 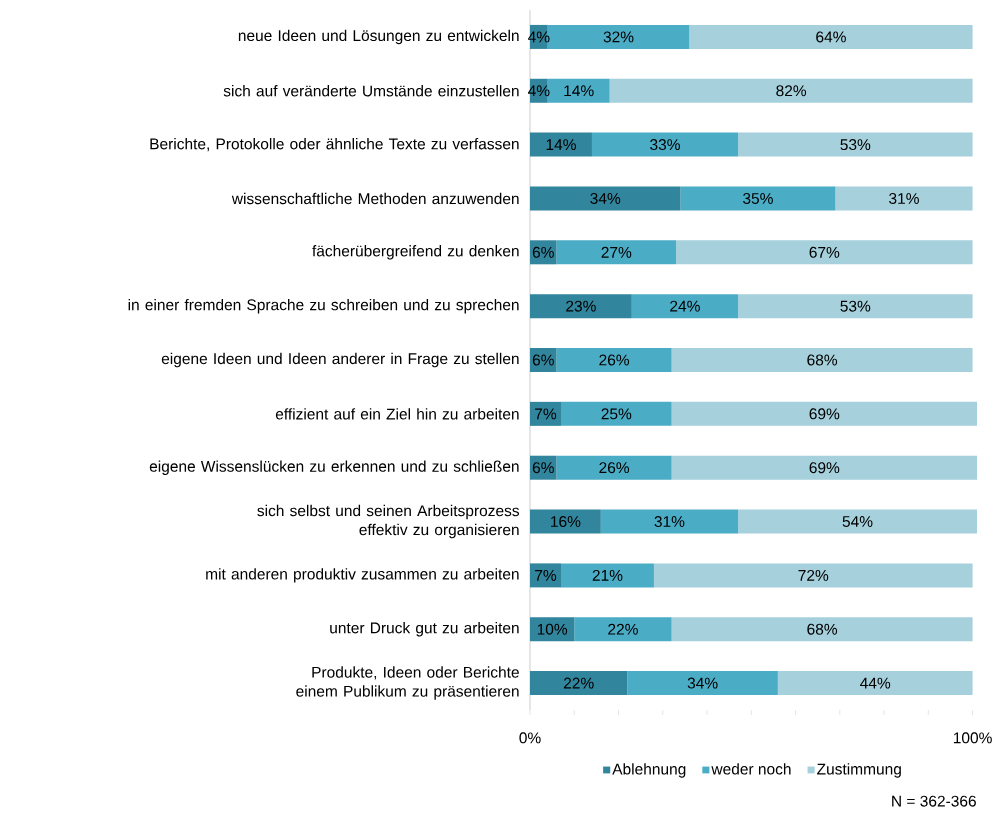 What do you see at coordinates (649, 770) in the screenshot?
I see `legend-label: Ablehnung` at bounding box center [649, 770].